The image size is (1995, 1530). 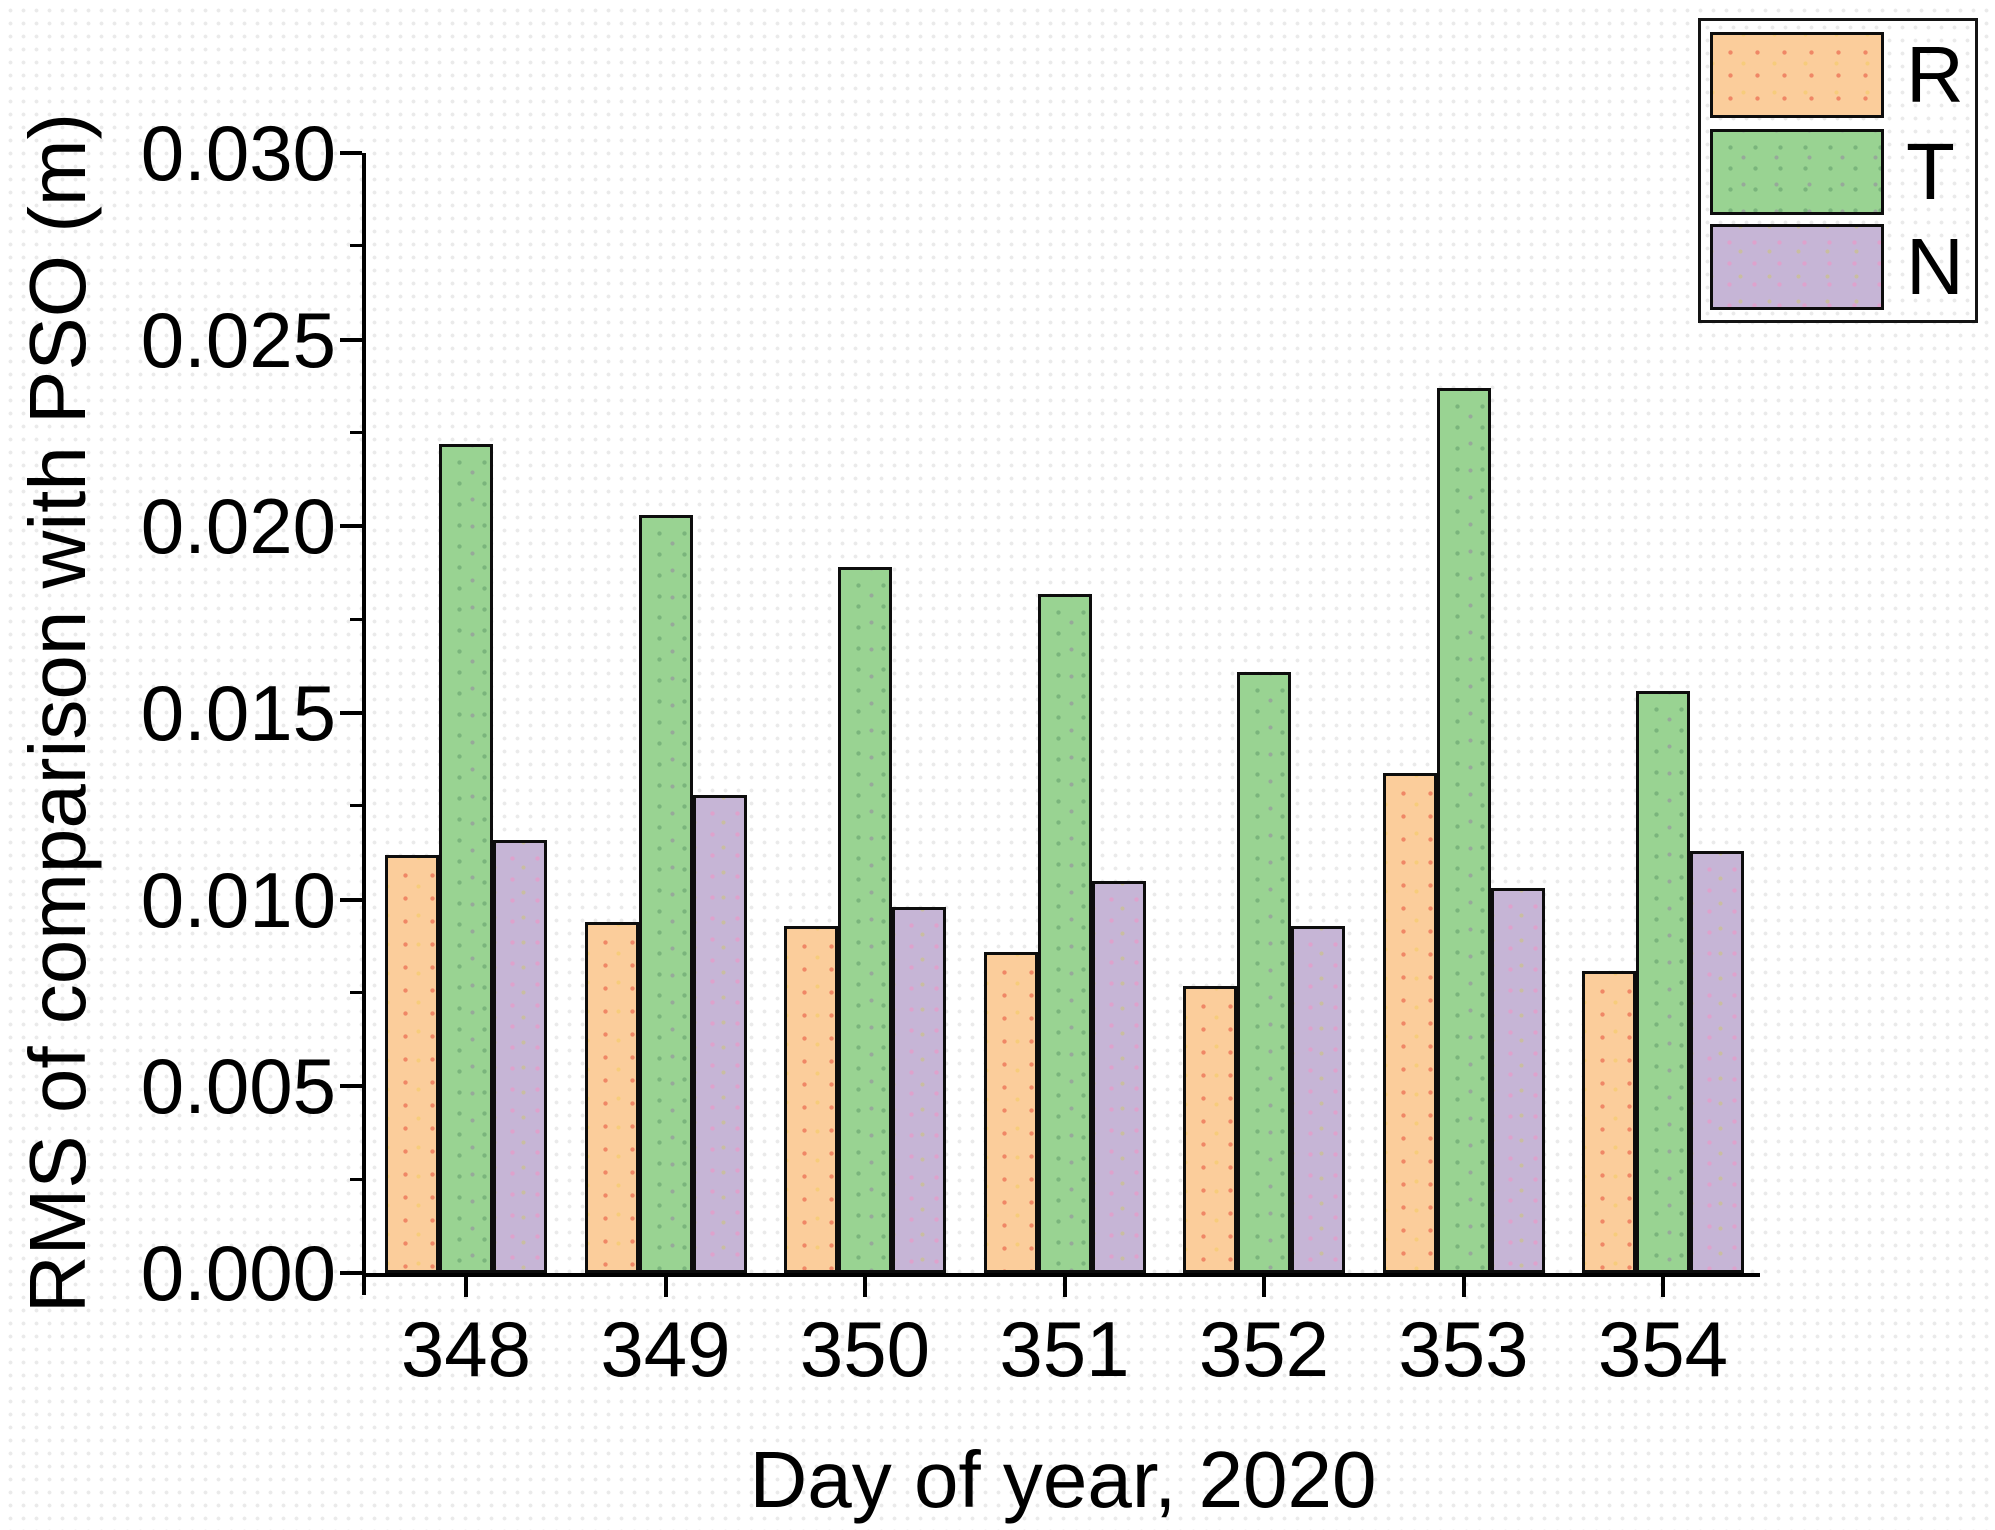 What do you see at coordinates (238, 713) in the screenshot?
I see `y-tick-label: 0.015` at bounding box center [238, 713].